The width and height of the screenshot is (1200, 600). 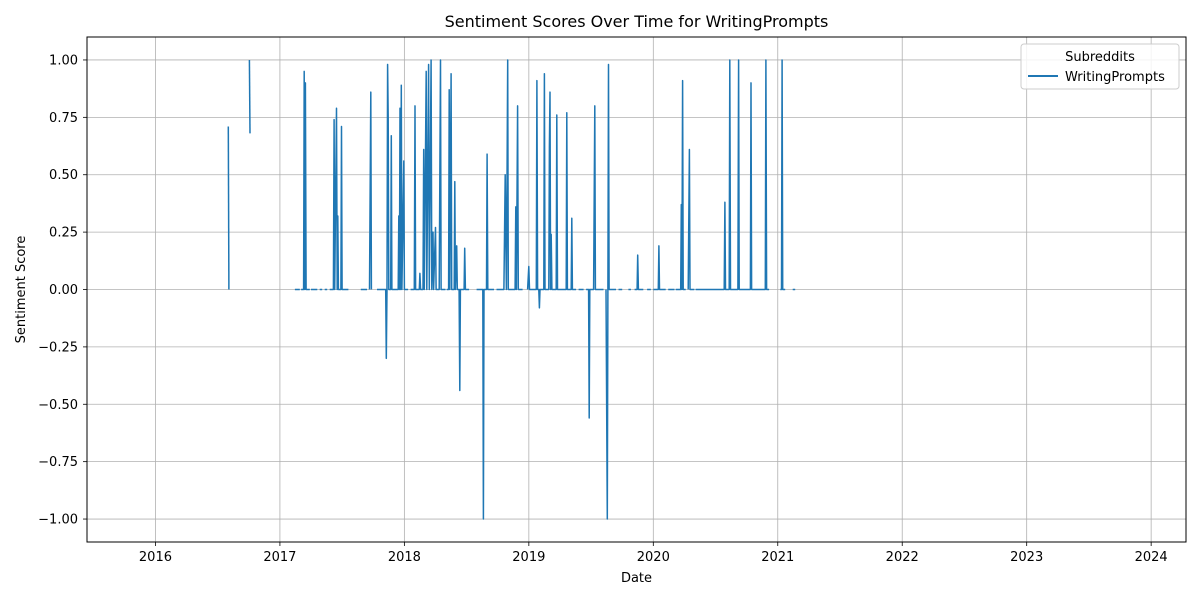 What do you see at coordinates (1100, 57) in the screenshot?
I see `legend-title: Subreddits` at bounding box center [1100, 57].